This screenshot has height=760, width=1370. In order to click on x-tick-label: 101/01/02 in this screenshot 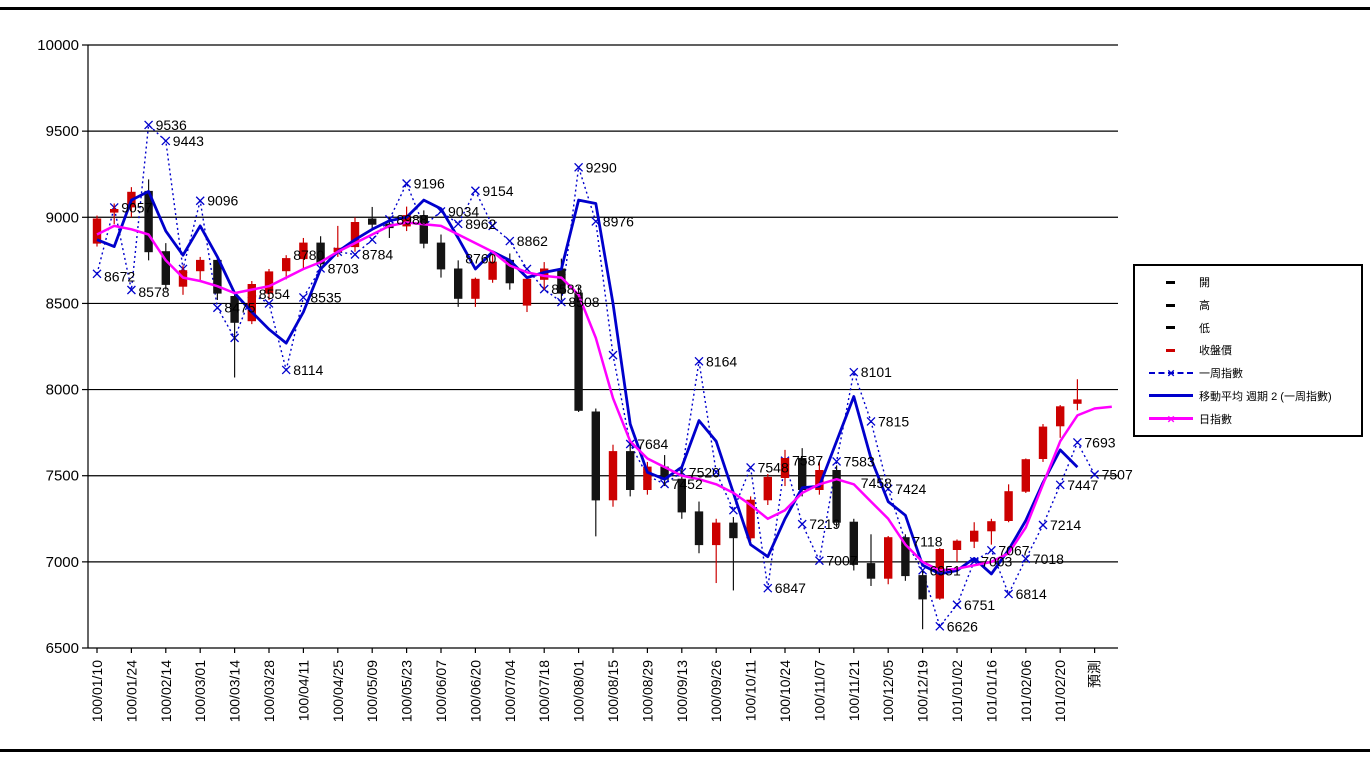, I will do `click(957, 691)`.